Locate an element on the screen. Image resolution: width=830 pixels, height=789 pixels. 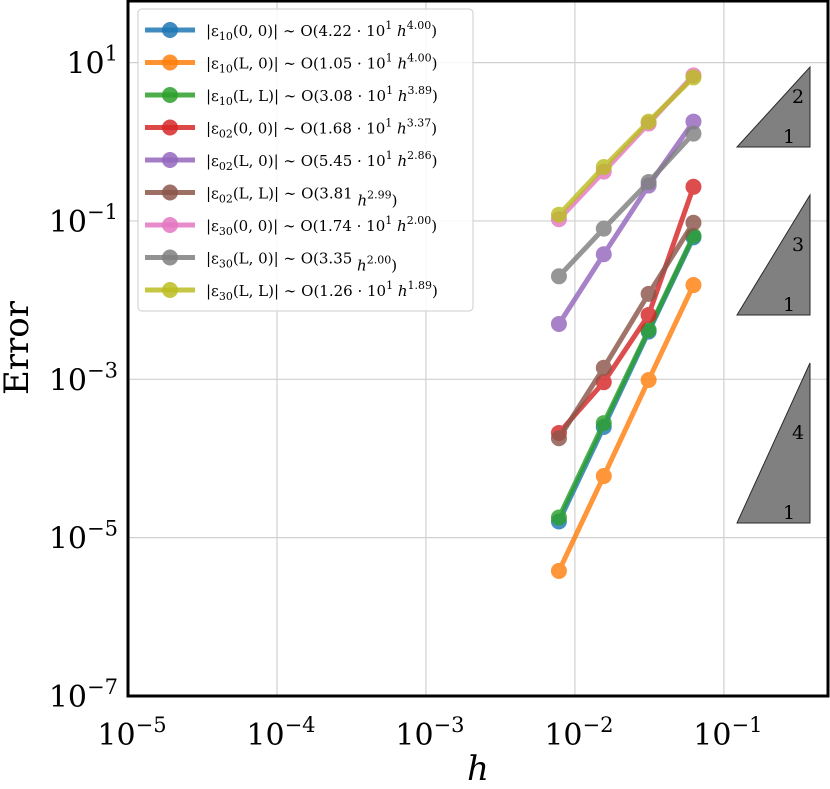
y-tick-label: 10⁻⁵ is located at coordinates (83, 537).